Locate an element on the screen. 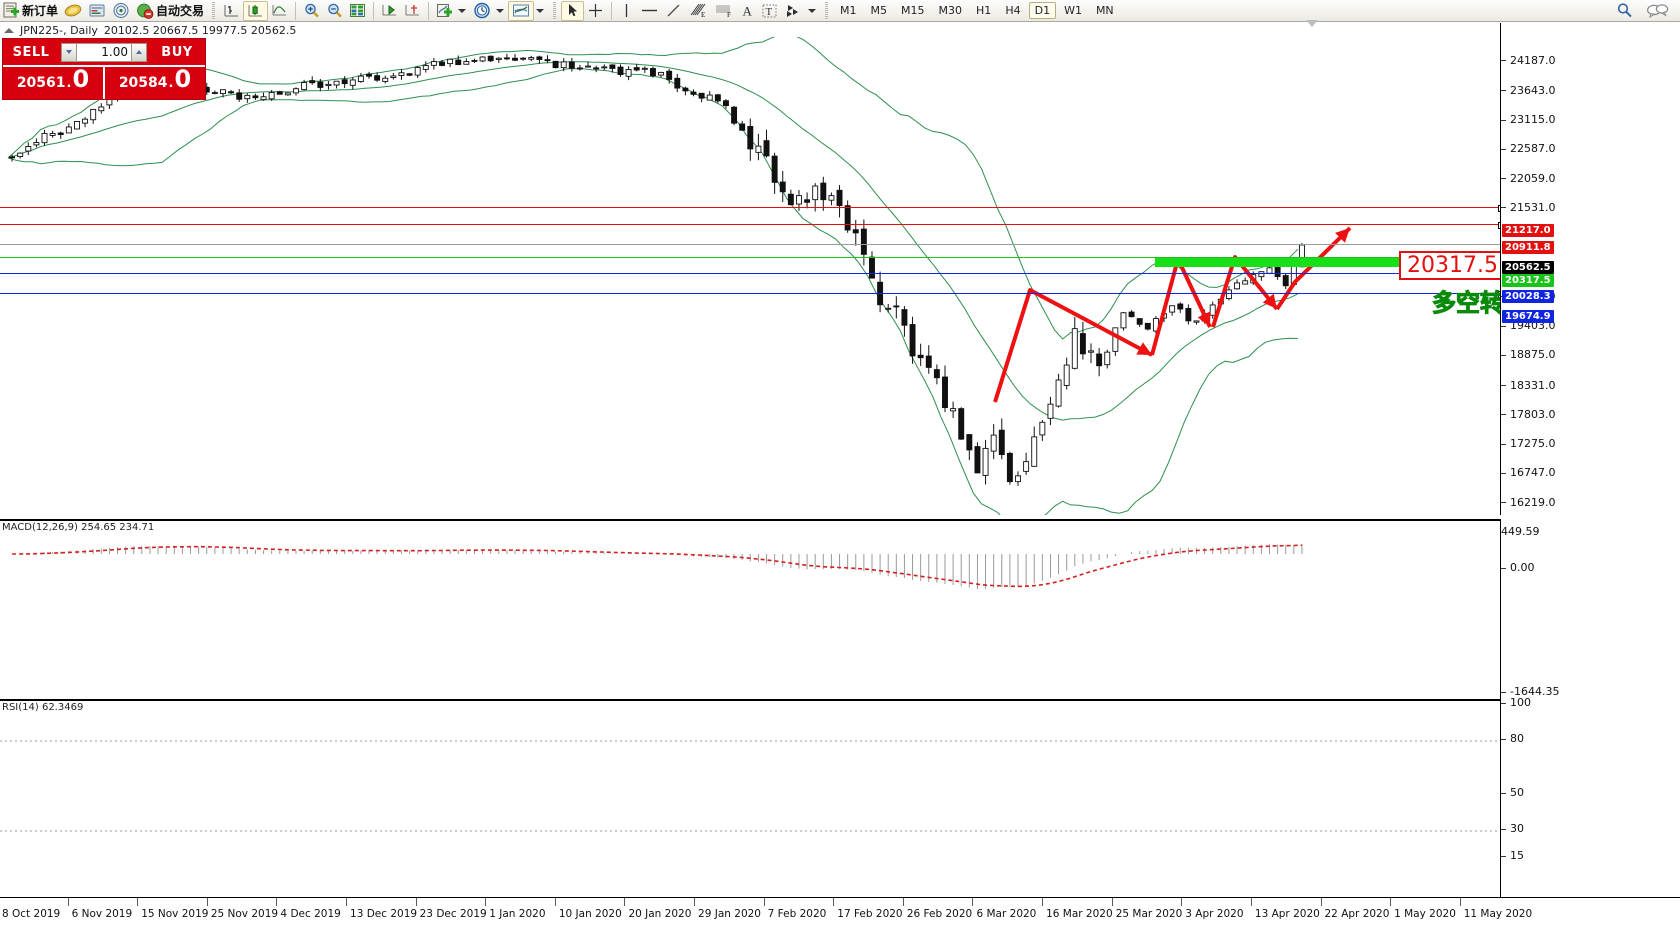  templates-dropdown-caret is located at coordinates (540, 10).